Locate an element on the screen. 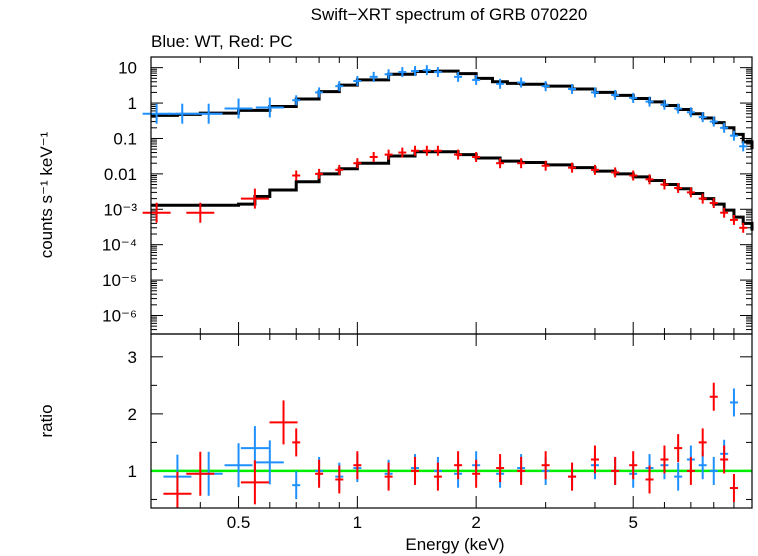 The height and width of the screenshot is (556, 758). x-tick-labels: 0.5 1 2 5 is located at coordinates (432, 522).